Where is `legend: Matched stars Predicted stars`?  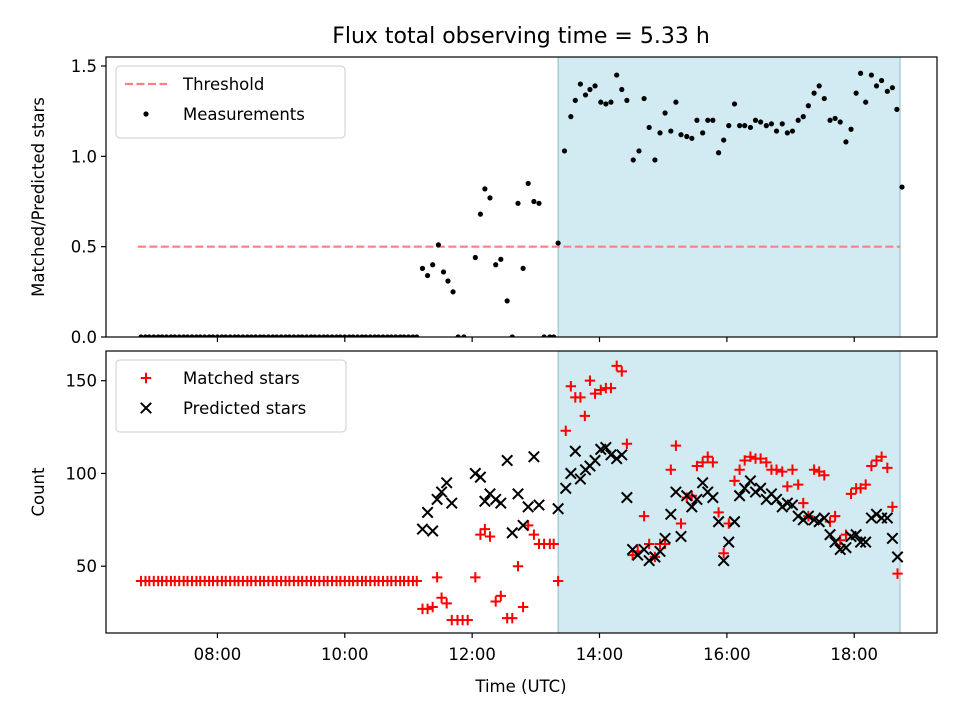
legend: Matched stars Predicted stars is located at coordinates (231, 396).